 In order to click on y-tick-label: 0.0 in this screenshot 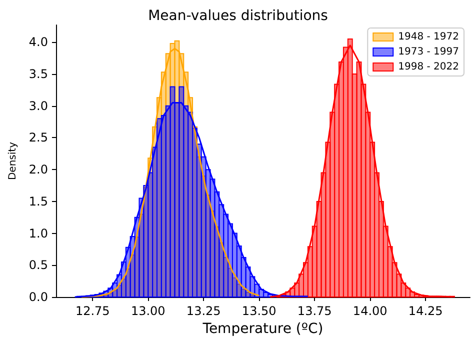, I will do `click(38, 297)`.